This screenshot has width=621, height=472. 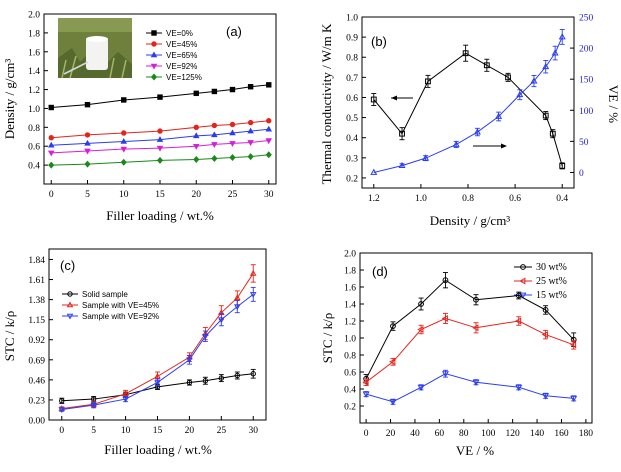 I want to click on panel-b-xtick-label: 1.2, so click(x=374, y=199).